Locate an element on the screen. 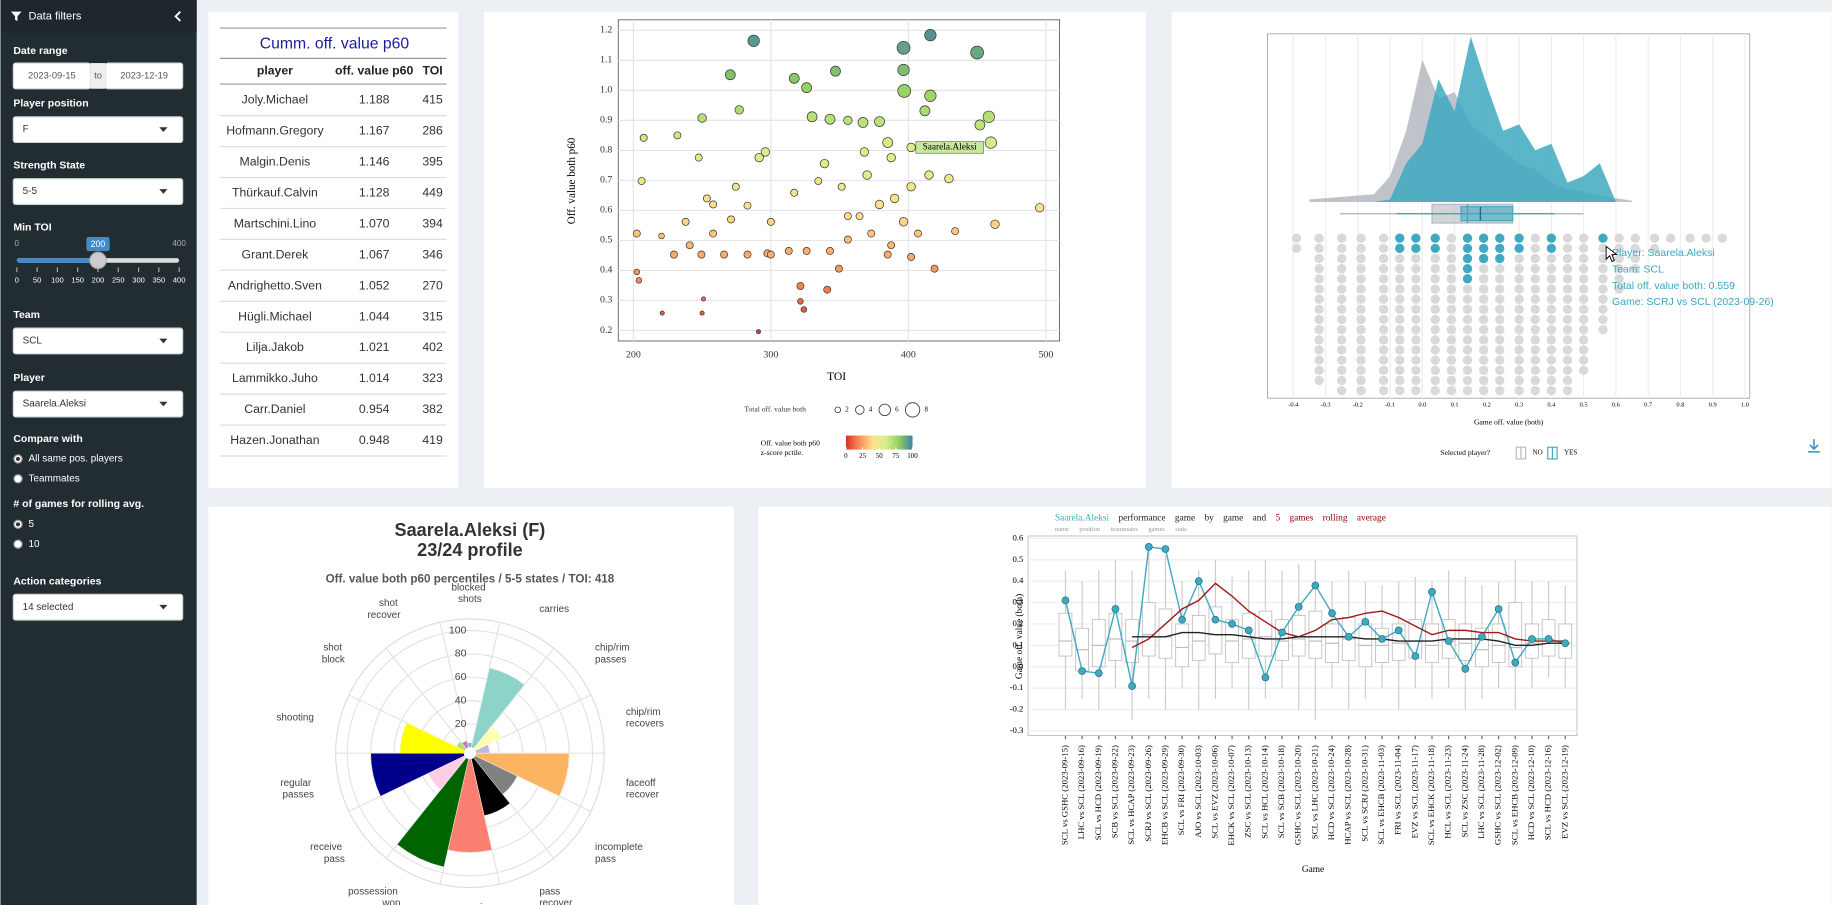  y-tick-label: 0.3 is located at coordinates (606, 300).